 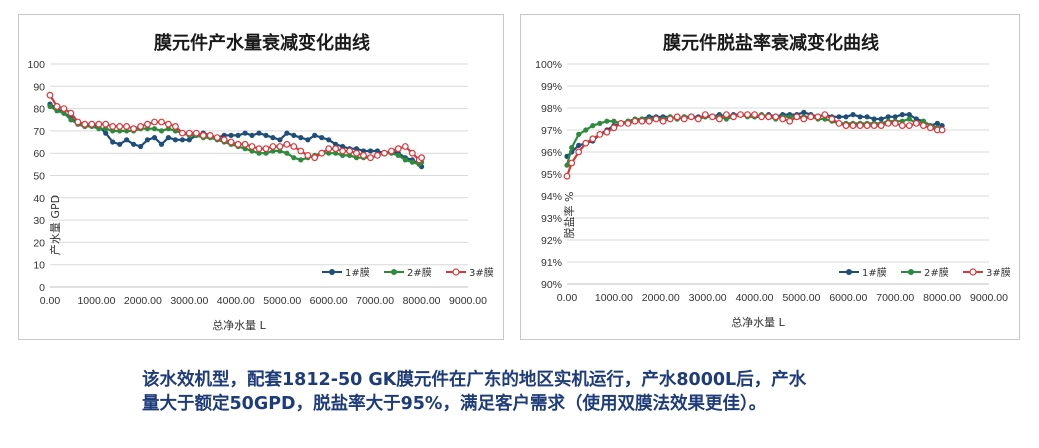 I want to click on legend-marker, so click(x=394, y=272).